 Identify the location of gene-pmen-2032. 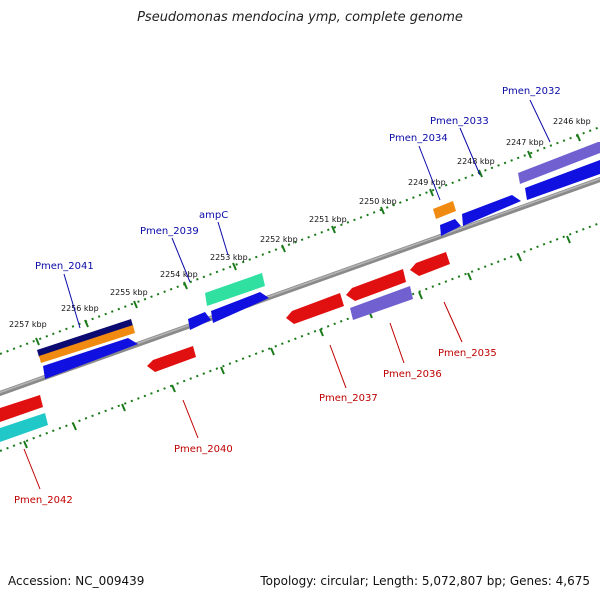
(559, 163).